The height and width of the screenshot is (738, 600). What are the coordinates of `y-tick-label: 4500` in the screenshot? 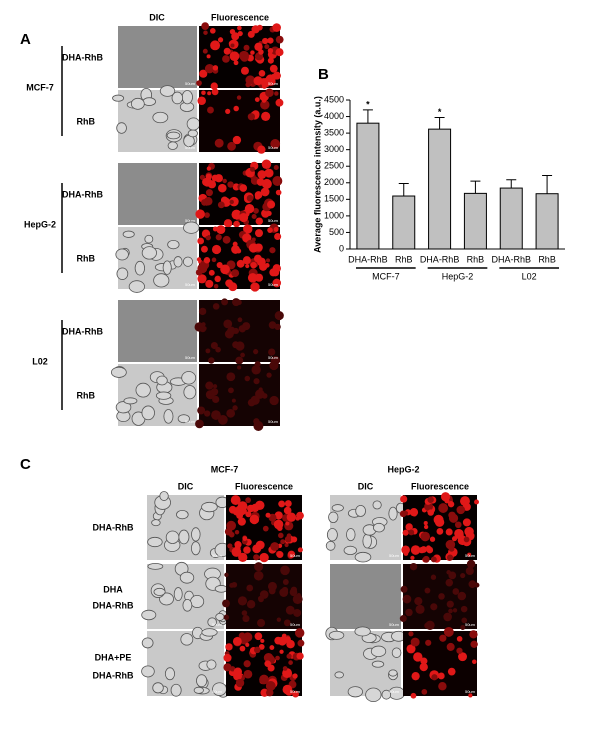 It's located at (334, 99).